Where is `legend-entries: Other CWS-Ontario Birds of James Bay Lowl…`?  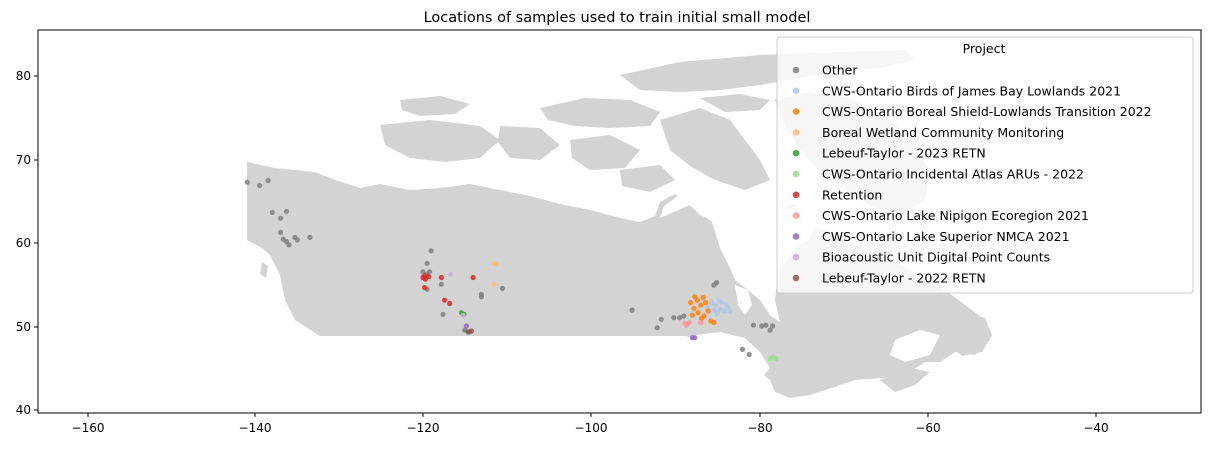 legend-entries: Other CWS-Ontario Birds of James Bay Lowl… is located at coordinates (972, 174).